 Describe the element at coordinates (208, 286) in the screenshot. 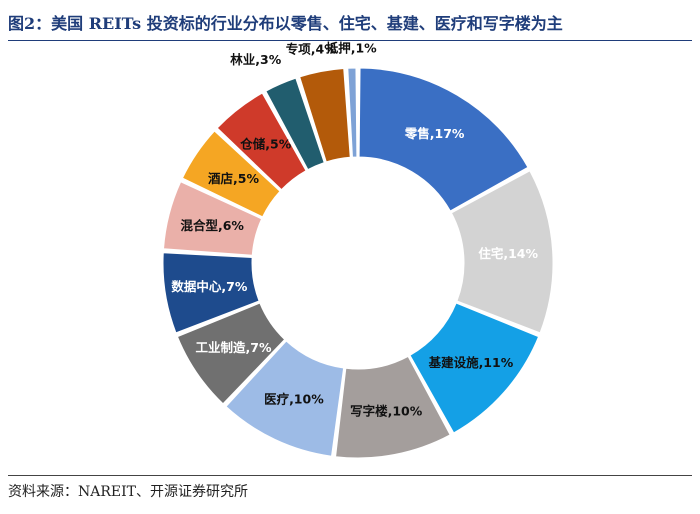

I see `data-label-数据中心: 数据中心,7%` at that location.